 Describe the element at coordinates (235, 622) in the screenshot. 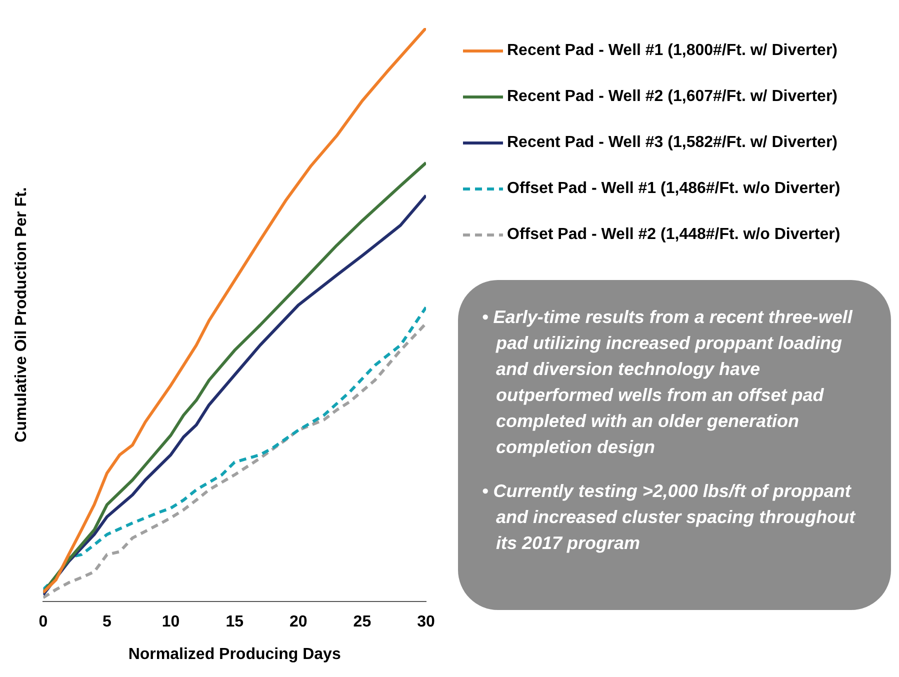

I see `x-tick-label: 15` at that location.